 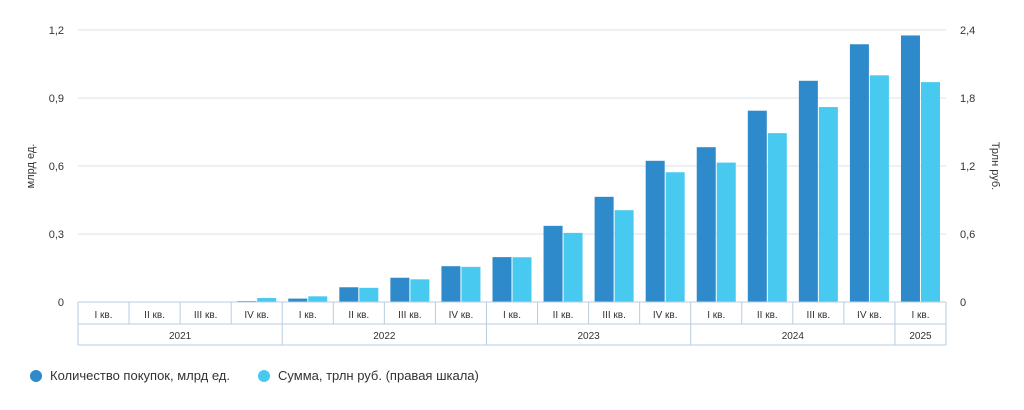 What do you see at coordinates (920, 336) in the screenshot?
I see `year-label: 2025` at bounding box center [920, 336].